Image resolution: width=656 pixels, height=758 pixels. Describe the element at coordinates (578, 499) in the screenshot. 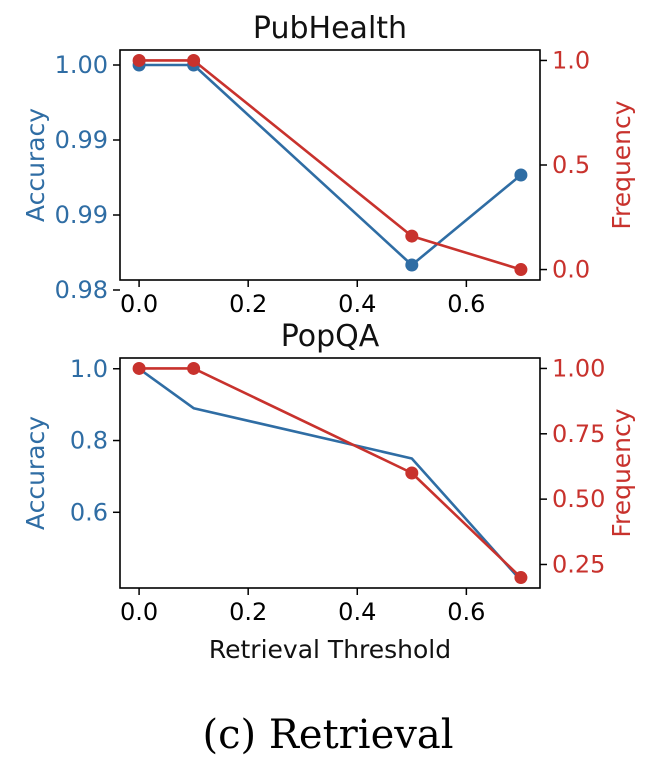

I see `y-right-tick-label: 0.50` at that location.